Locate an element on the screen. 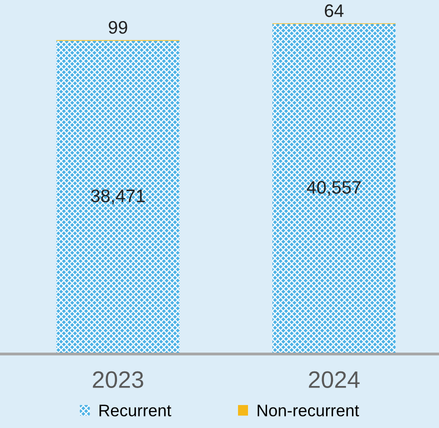 The image size is (439, 428). data-label: 38,471 is located at coordinates (118, 197).